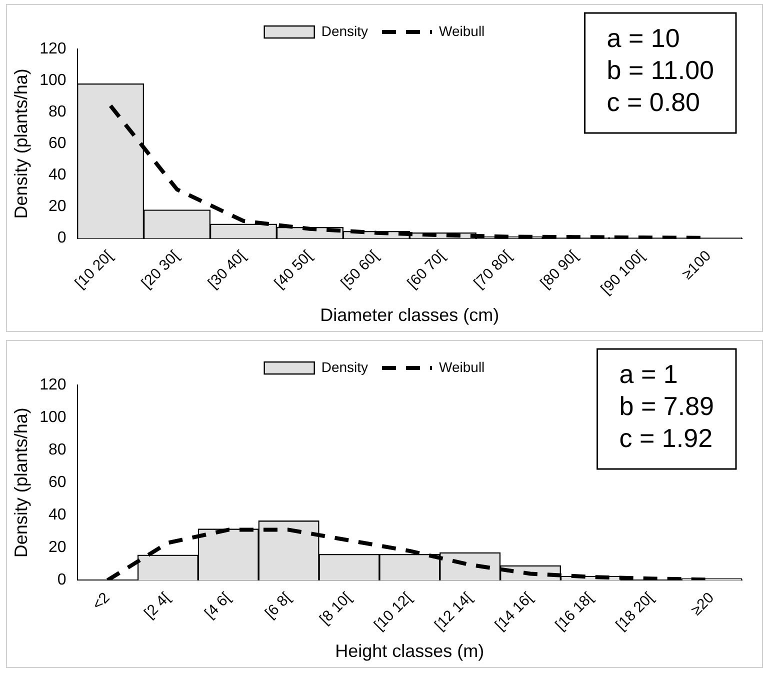 Image resolution: width=769 pixels, height=691 pixels. What do you see at coordinates (393, 611) in the screenshot?
I see `x-tick-label: [10 12[` at bounding box center [393, 611].